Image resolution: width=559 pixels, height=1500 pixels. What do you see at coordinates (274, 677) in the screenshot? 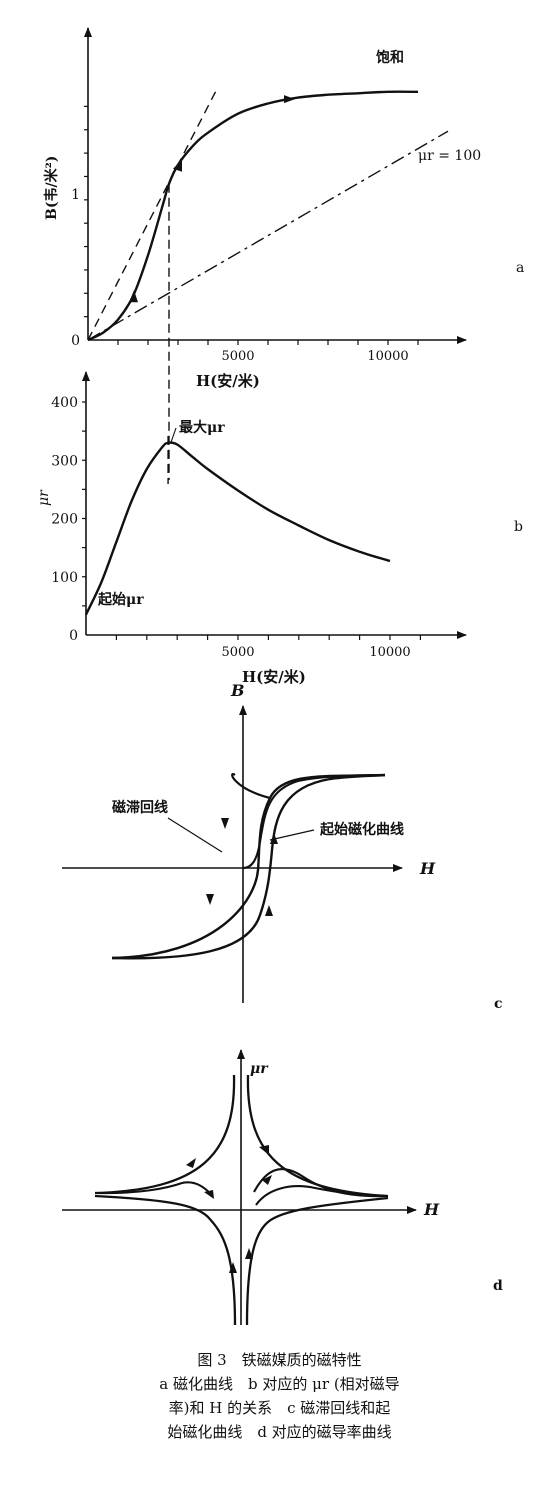
I see `chart-b-x-axis-label: H(安/米)` at bounding box center [274, 677].